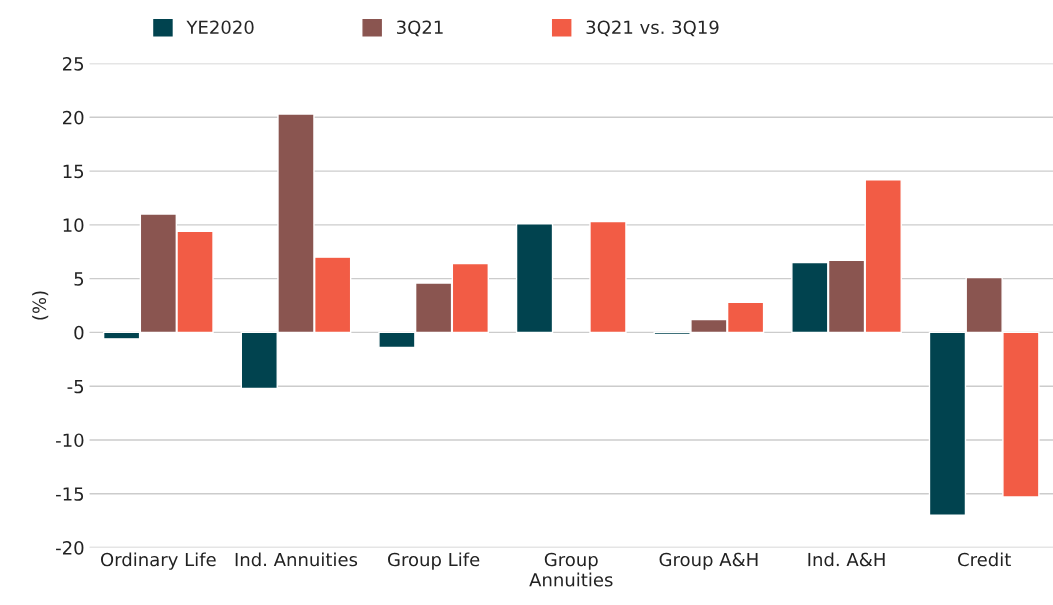 This screenshot has width=1053, height=605. I want to click on x-tick-label: Ind. A&H, so click(846, 559).